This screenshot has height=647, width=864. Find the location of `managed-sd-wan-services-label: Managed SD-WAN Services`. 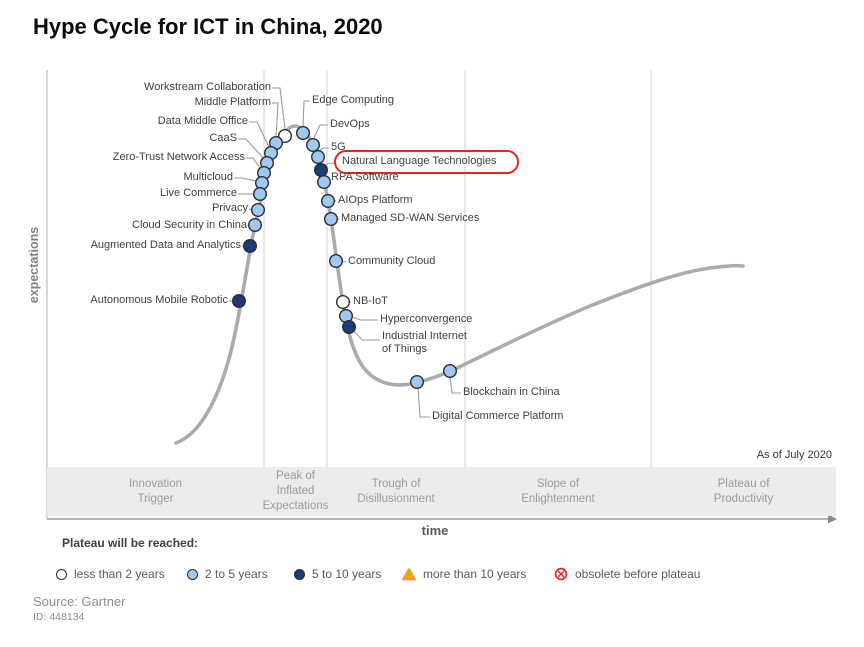

managed-sd-wan-services-label: Managed SD-WAN Services is located at coordinates (410, 218).